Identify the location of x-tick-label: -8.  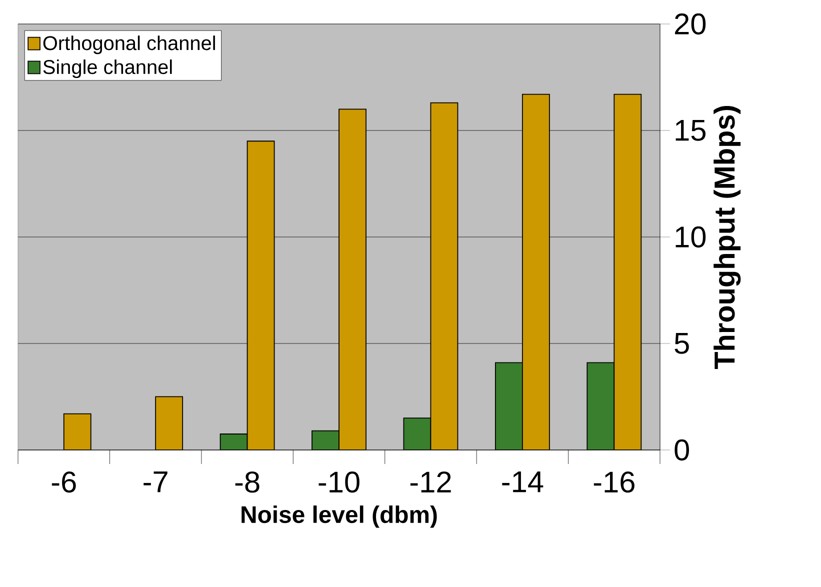
(247, 482).